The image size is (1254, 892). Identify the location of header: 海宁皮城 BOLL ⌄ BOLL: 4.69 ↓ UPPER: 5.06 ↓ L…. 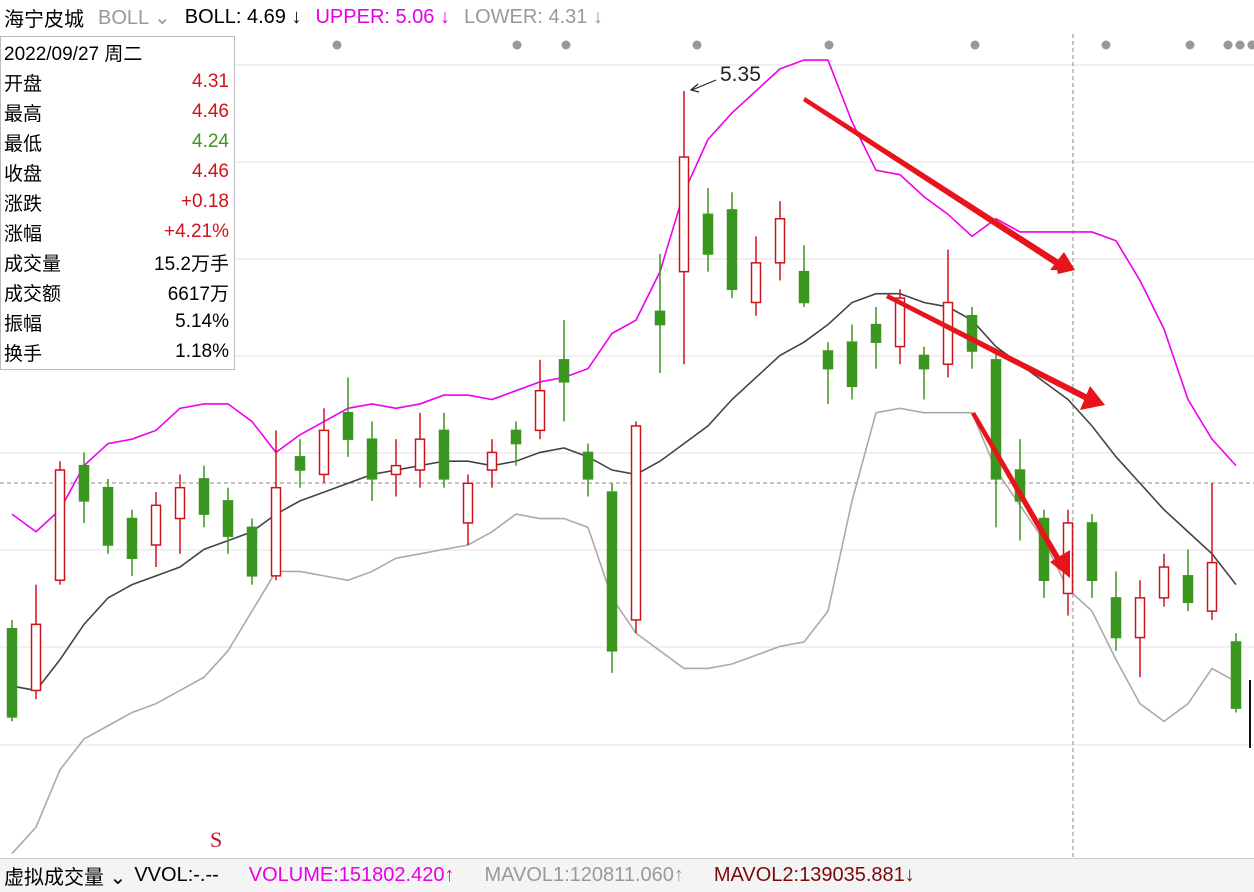
(627, 17).